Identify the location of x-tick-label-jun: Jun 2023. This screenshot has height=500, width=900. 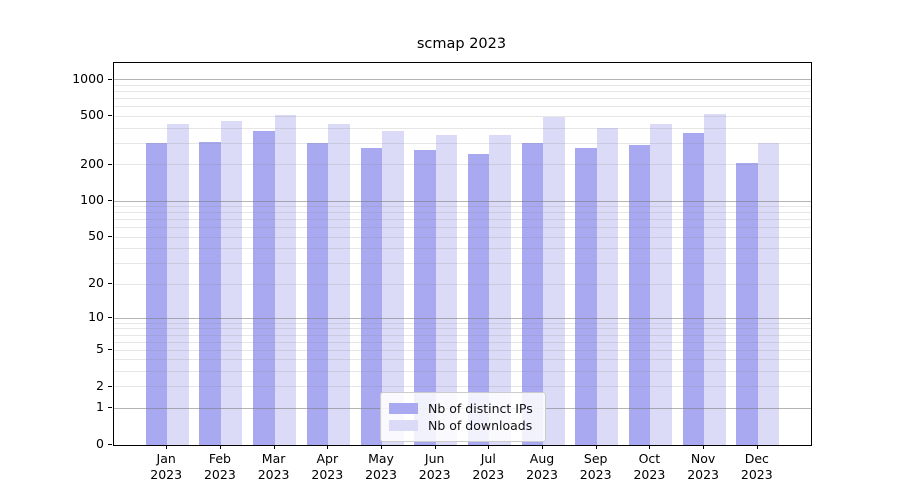
(434, 466).